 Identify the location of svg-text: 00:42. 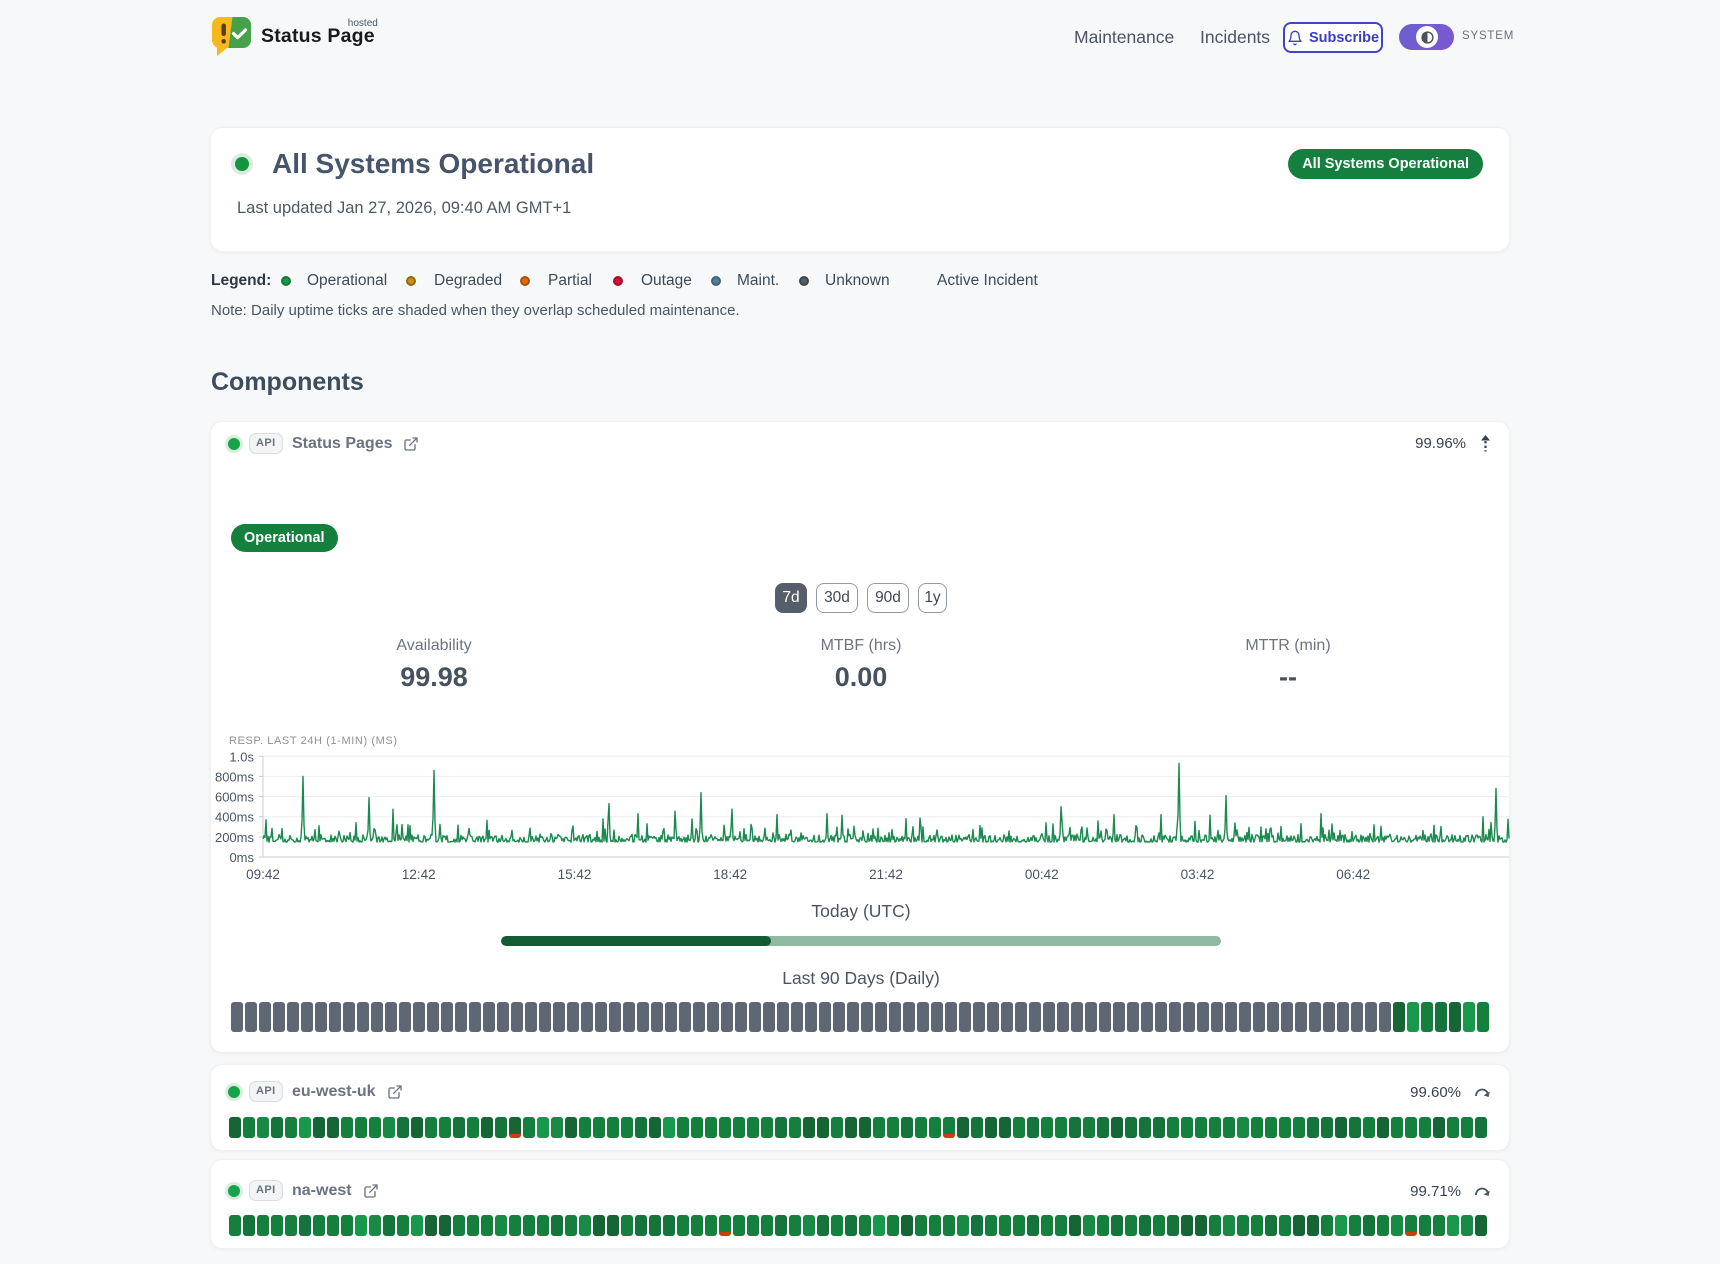
(1042, 874).